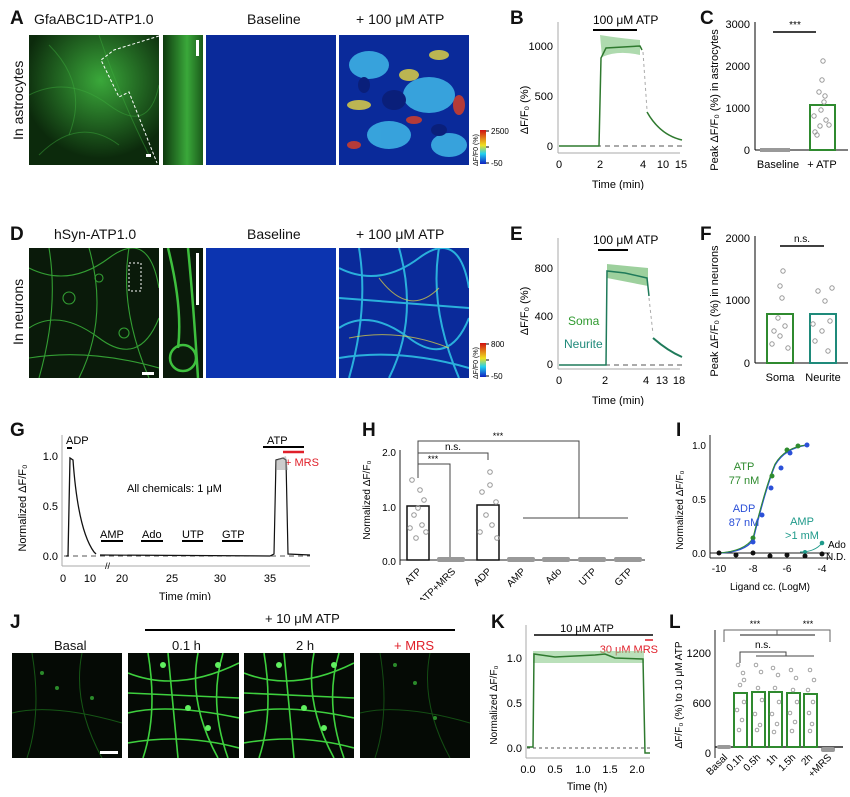 The image size is (850, 797). I want to click on svg-text: 100 μM ATP, so click(625, 20).